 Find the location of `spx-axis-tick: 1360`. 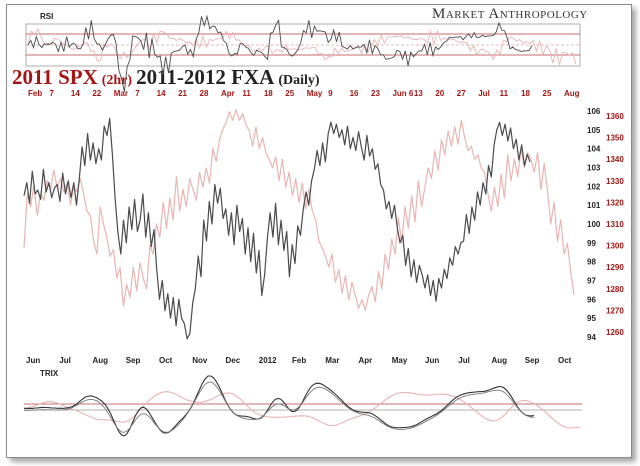

spx-axis-tick: 1360 is located at coordinates (615, 116).